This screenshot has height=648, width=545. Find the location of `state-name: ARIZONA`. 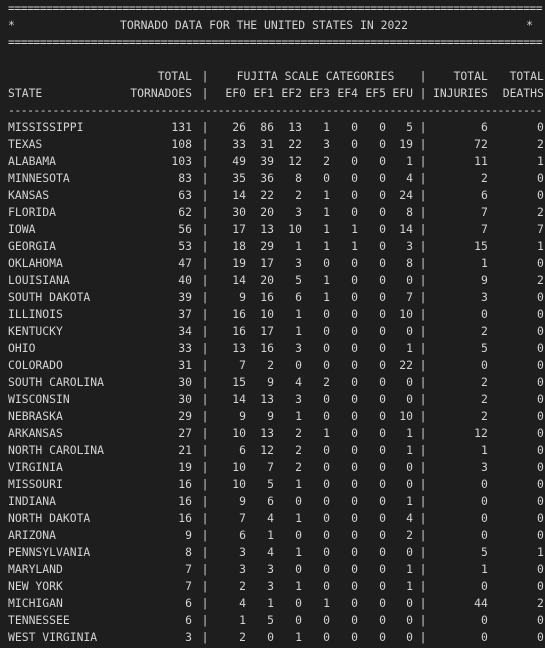

state-name: ARIZONA is located at coordinates (32, 535).